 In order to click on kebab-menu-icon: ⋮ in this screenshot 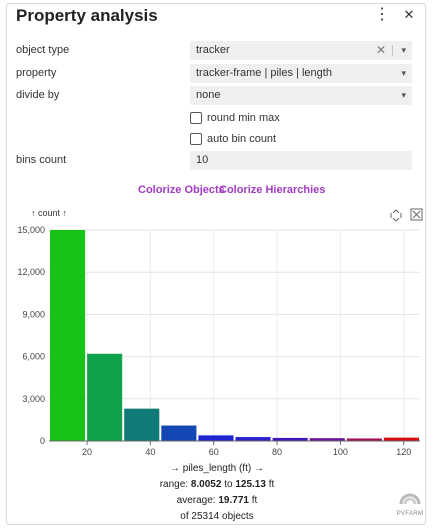, I will do `click(382, 14)`.